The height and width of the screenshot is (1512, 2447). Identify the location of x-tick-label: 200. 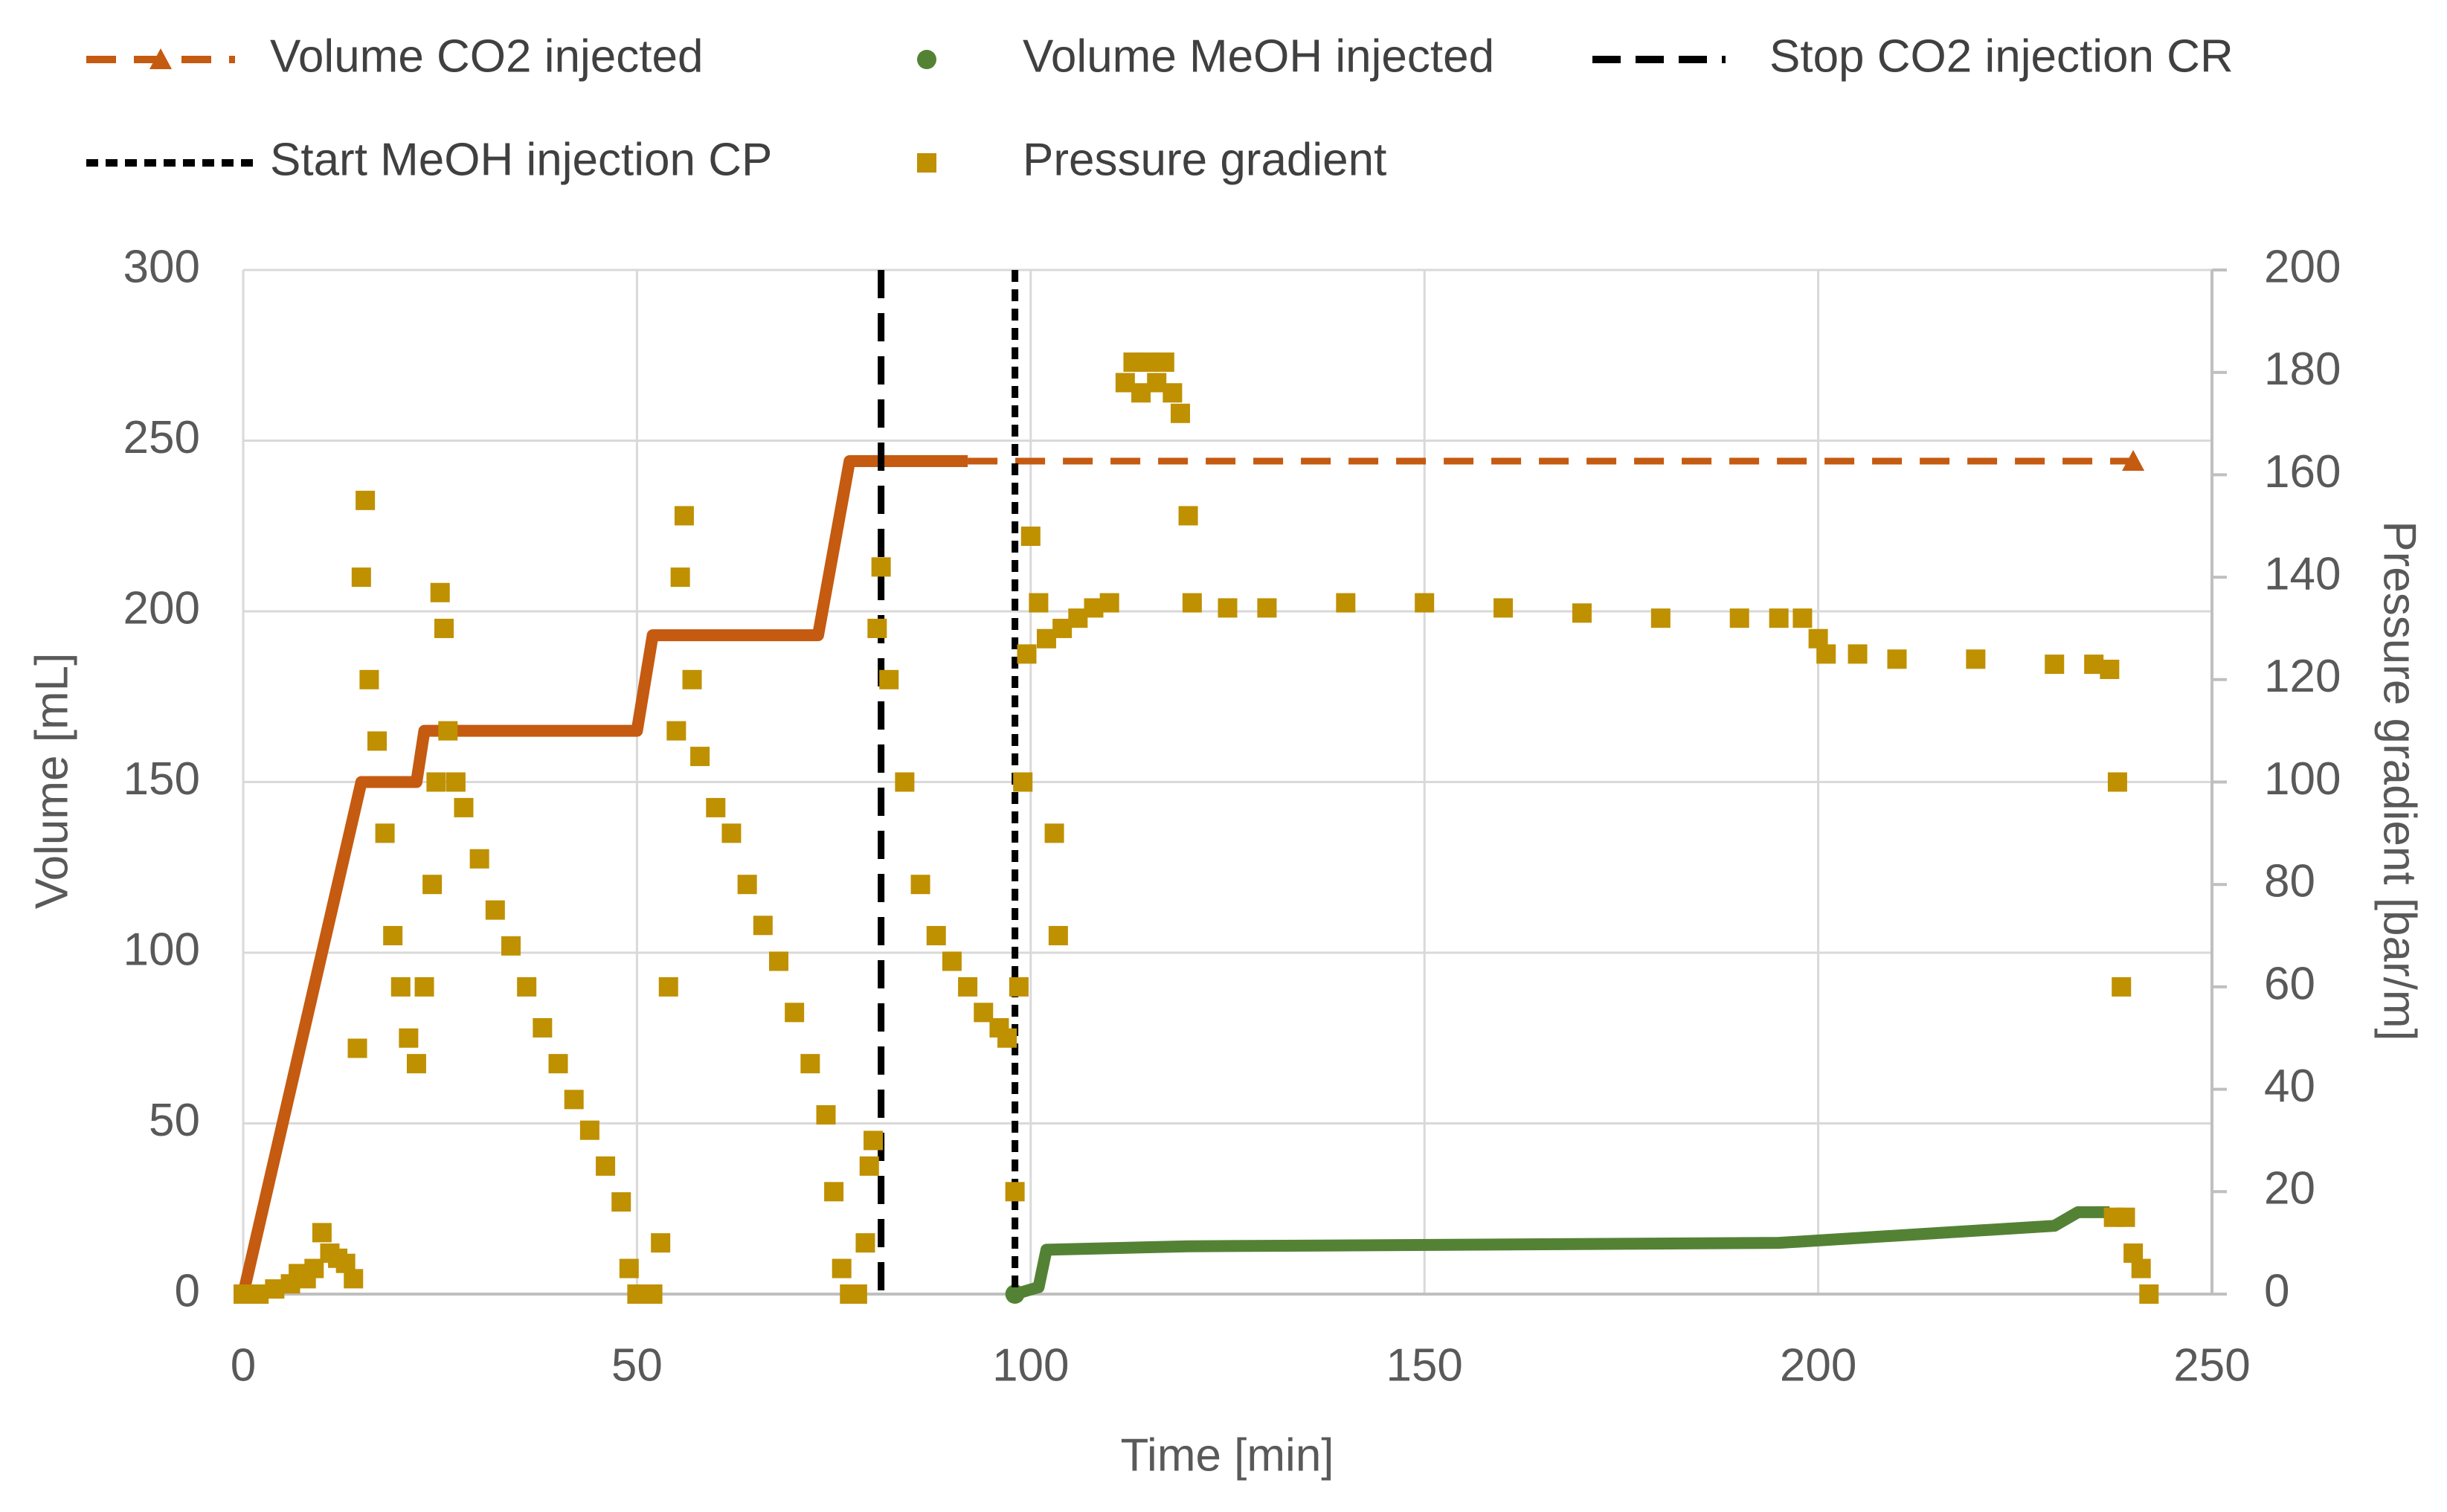
(1818, 1365).